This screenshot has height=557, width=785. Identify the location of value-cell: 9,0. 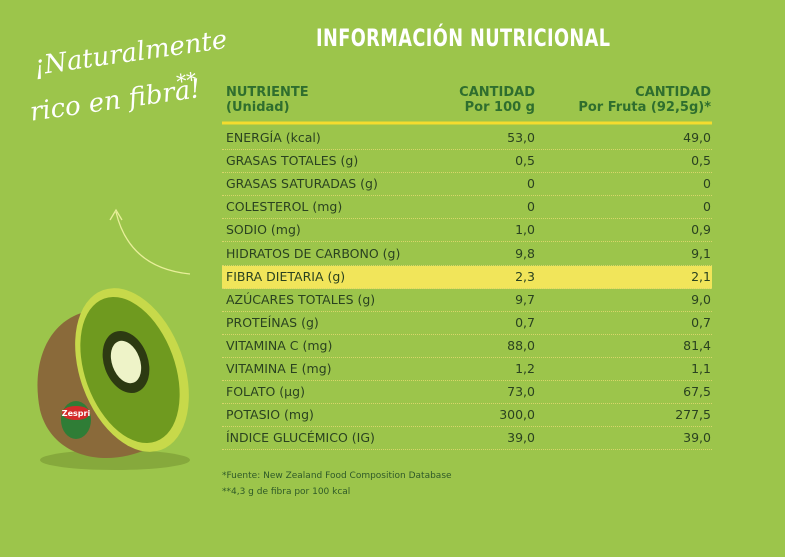
(701, 299).